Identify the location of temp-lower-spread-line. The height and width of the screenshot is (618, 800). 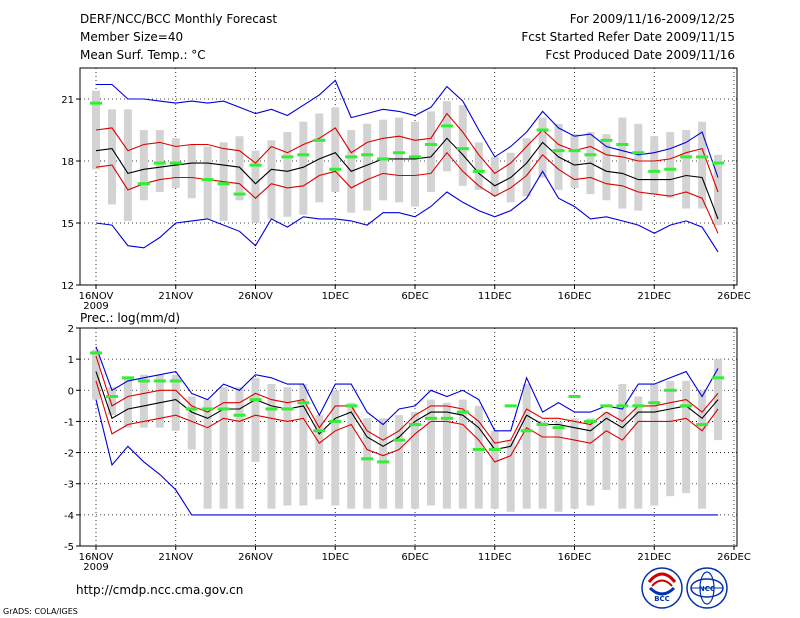
(407, 192).